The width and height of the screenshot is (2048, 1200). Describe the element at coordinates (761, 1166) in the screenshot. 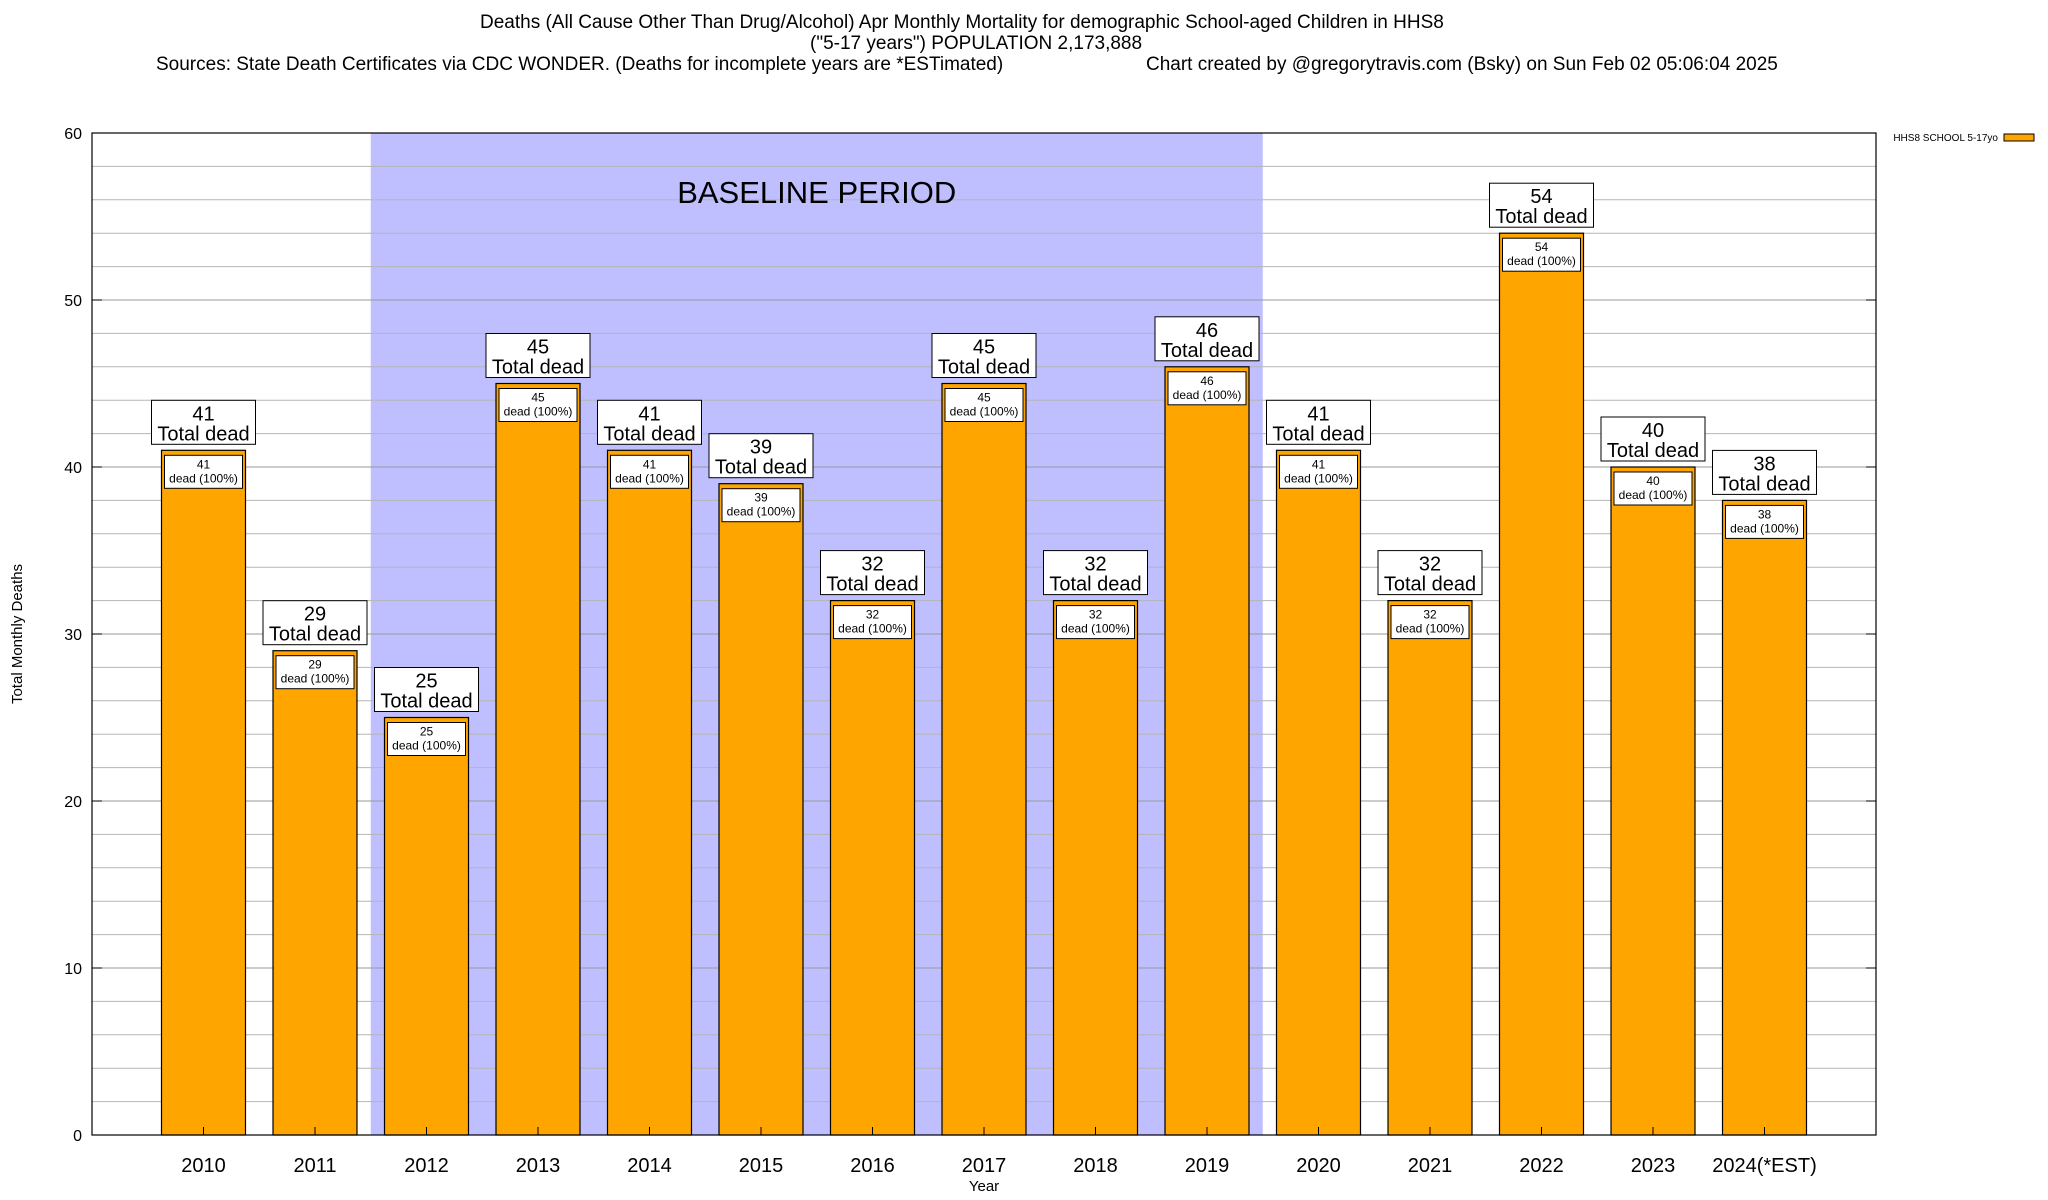

I see `x-tick-label: 2015` at that location.